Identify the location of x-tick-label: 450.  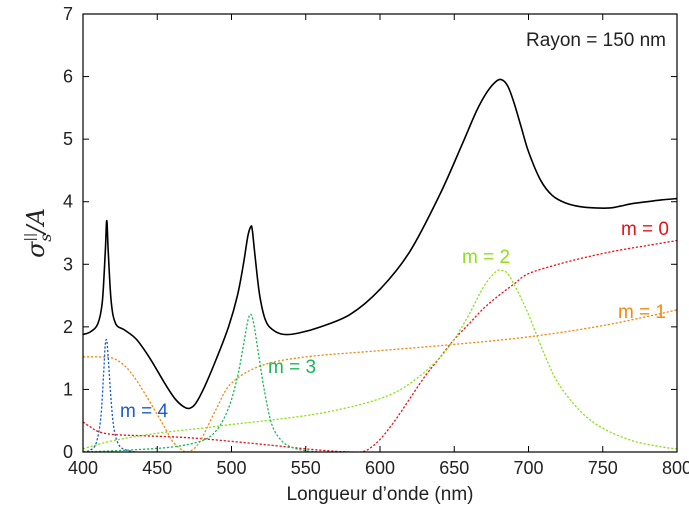
(157, 468).